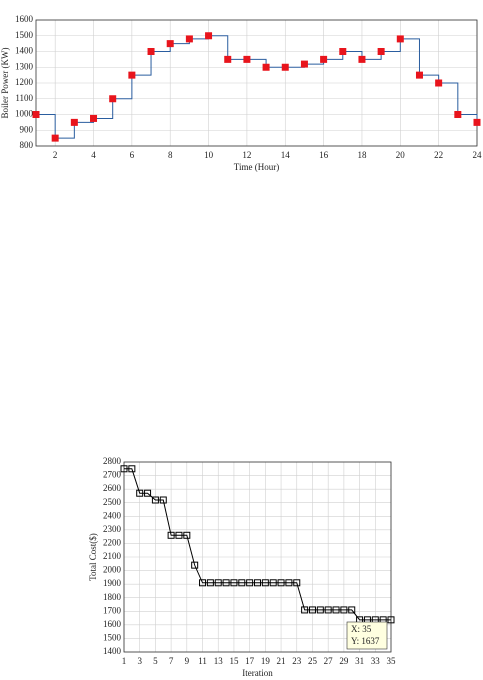  What do you see at coordinates (297, 661) in the screenshot?
I see `x-tick-label: 23` at bounding box center [297, 661].